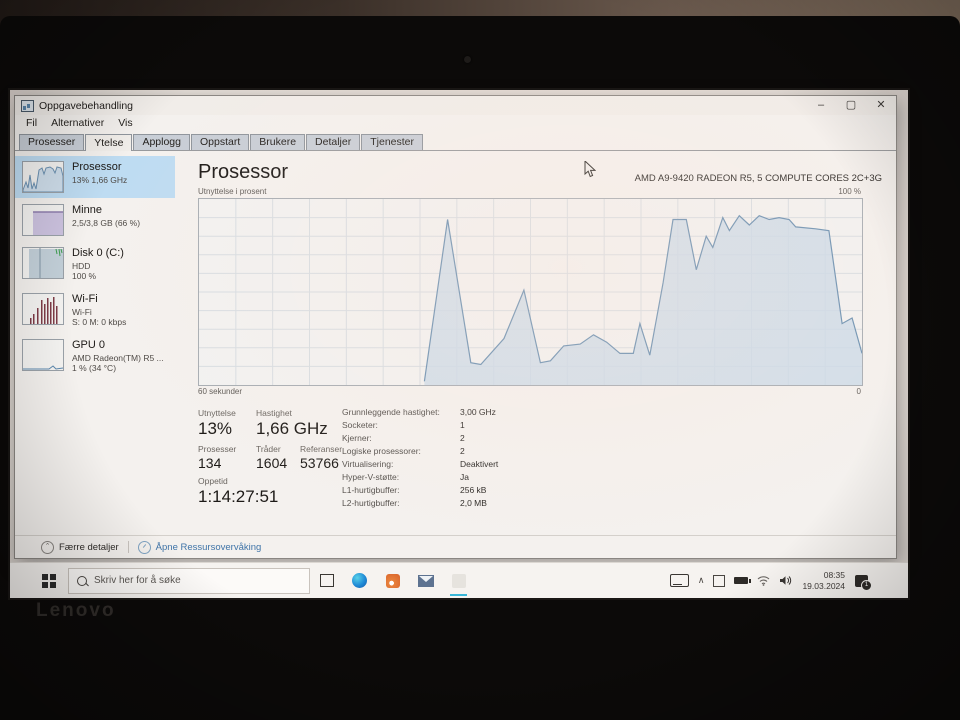  I want to click on action-center-button: 1, so click(863, 582).